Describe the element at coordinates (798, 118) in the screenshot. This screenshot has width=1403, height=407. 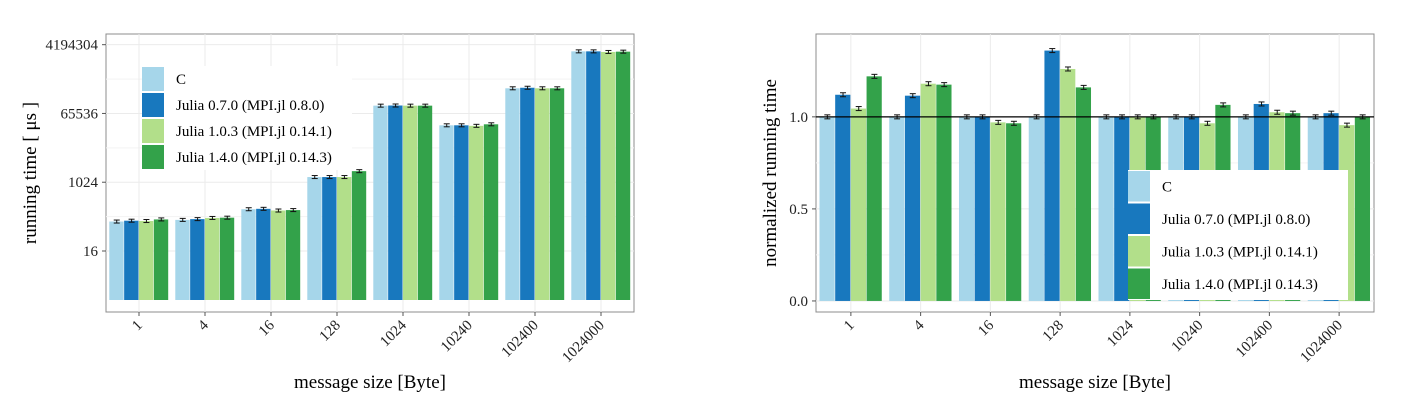
I see `y-tick-label: 1.0` at that location.